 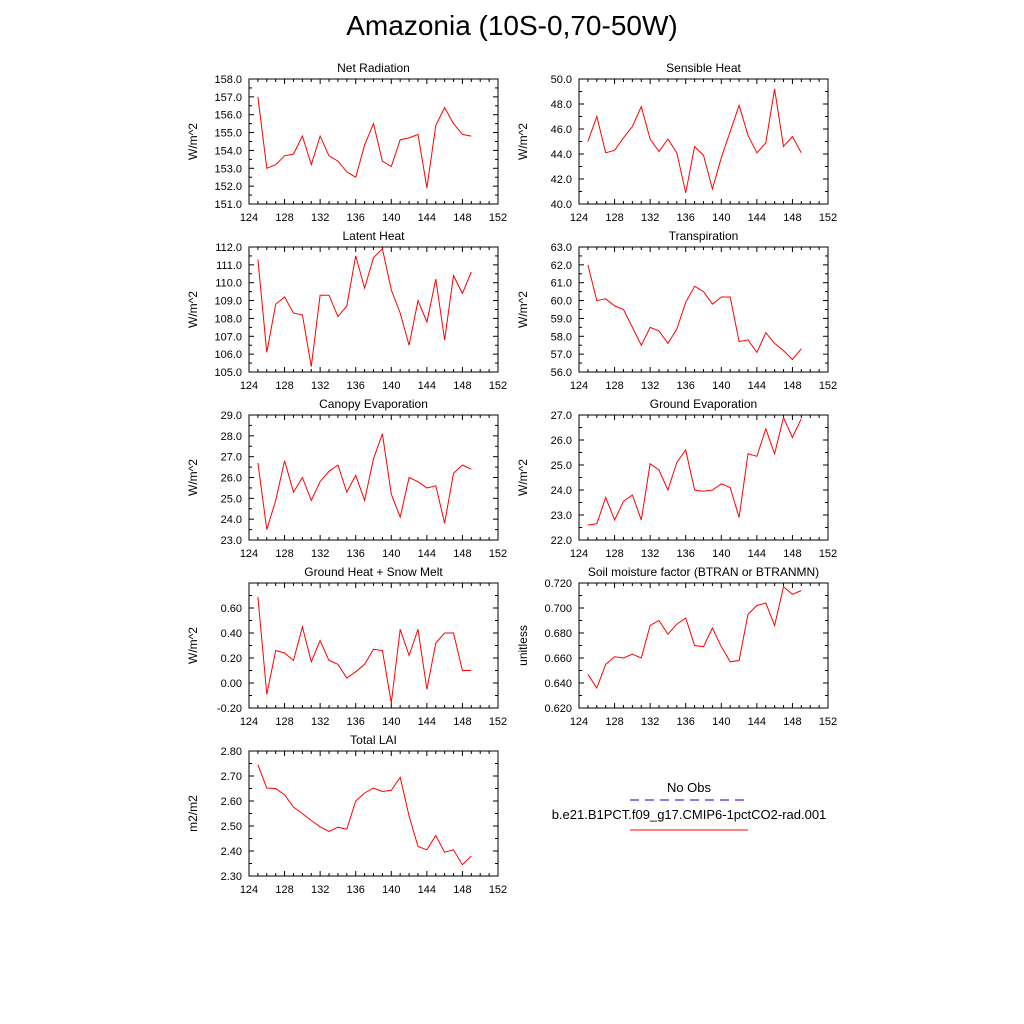 What do you see at coordinates (512, 25) in the screenshot?
I see `figure-title: Amazonia (10S-0,70-50W)` at bounding box center [512, 25].